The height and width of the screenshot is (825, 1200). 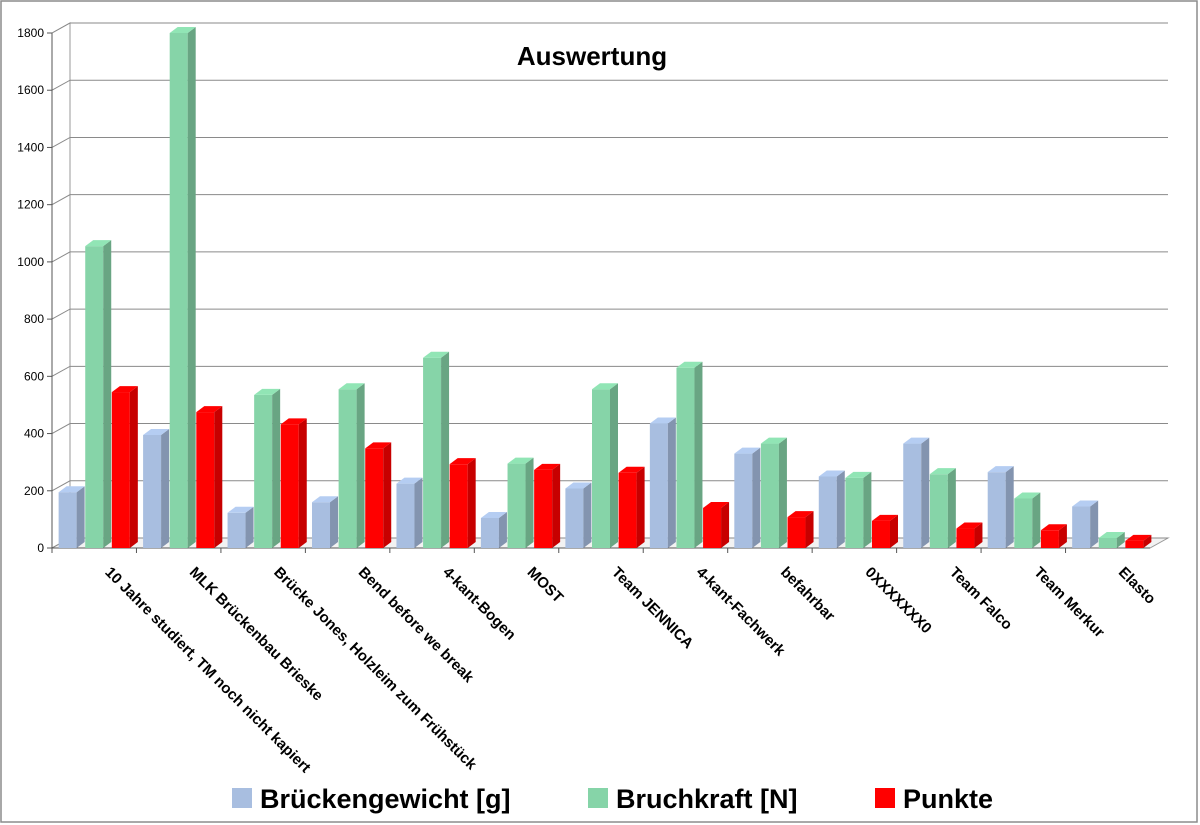 What do you see at coordinates (34, 319) in the screenshot?
I see `y-tick-label: 800` at bounding box center [34, 319].